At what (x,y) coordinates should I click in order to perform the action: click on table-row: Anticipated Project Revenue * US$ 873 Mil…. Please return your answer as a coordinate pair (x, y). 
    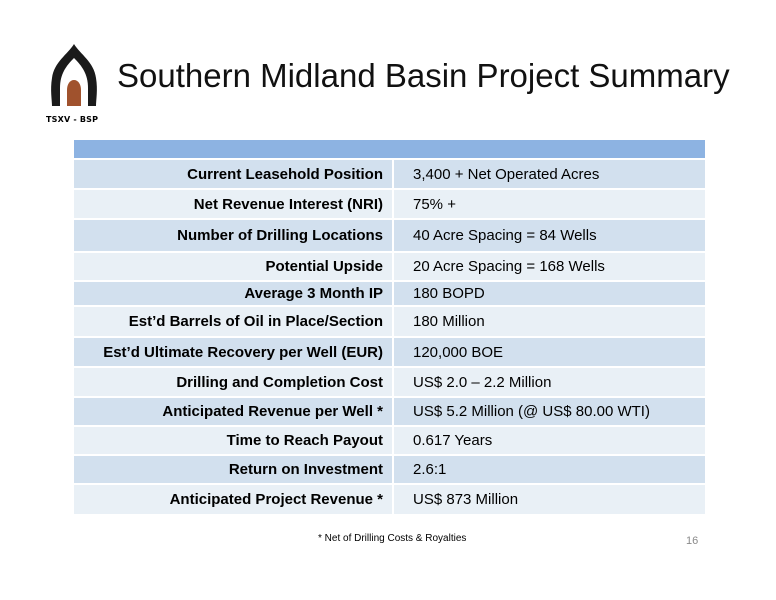
    Looking at the image, I should click on (389, 498).